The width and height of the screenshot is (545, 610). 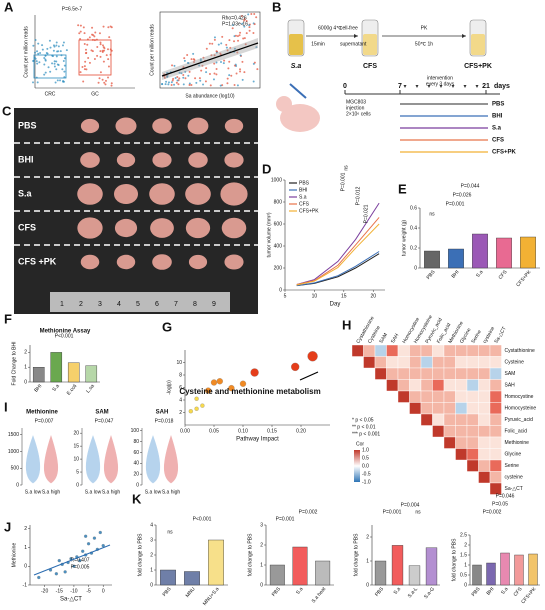 What do you see at coordinates (278, 246) in the screenshot?
I see `y-tick-label: 400` at bounding box center [278, 246].